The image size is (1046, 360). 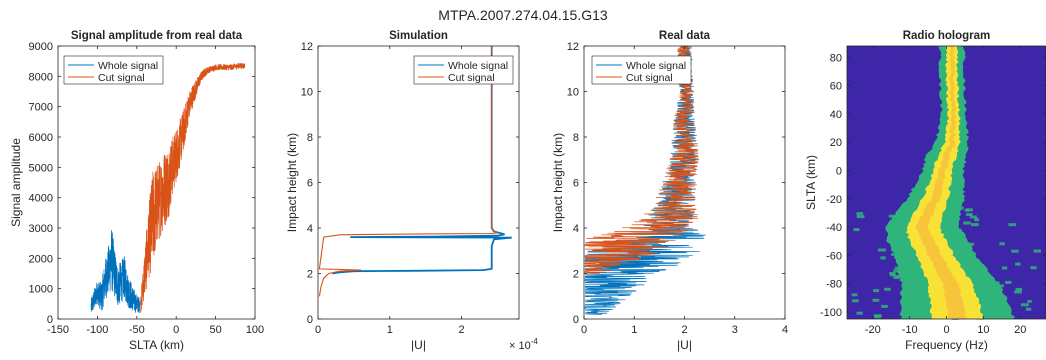 I want to click on y-tick-label: 5000, so click(x=41, y=168).